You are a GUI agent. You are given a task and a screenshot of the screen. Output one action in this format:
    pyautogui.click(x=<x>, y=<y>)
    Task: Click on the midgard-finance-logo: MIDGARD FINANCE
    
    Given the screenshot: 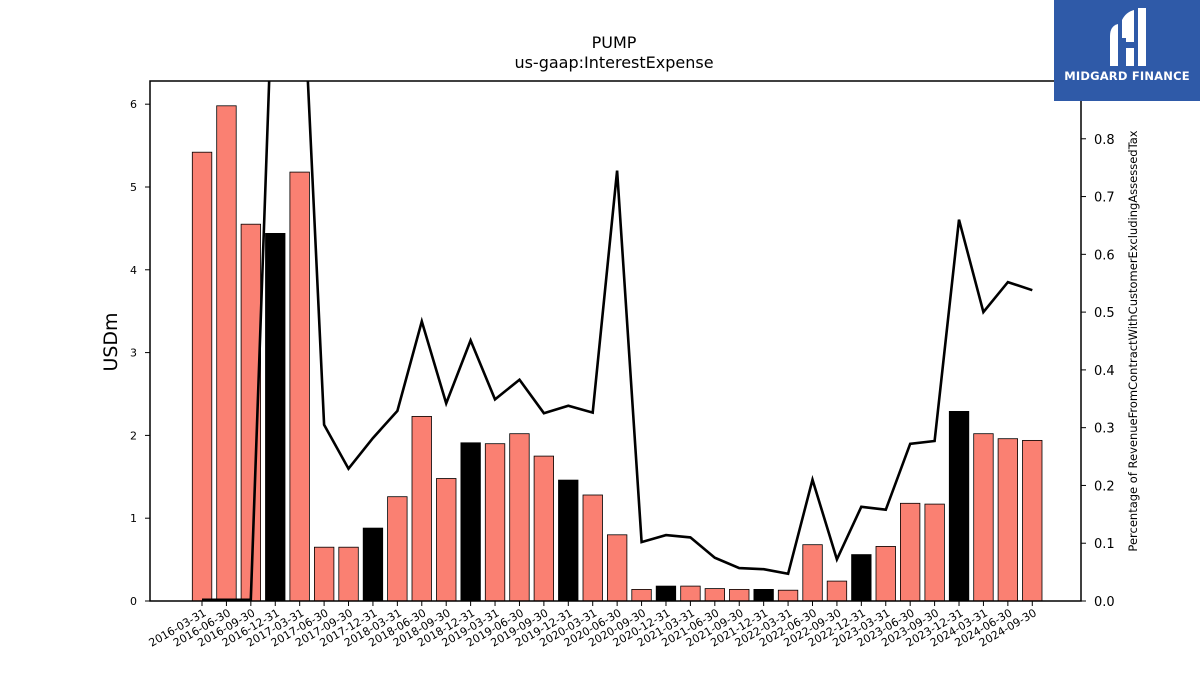 What is the action you would take?
    pyautogui.click(x=1127, y=50)
    